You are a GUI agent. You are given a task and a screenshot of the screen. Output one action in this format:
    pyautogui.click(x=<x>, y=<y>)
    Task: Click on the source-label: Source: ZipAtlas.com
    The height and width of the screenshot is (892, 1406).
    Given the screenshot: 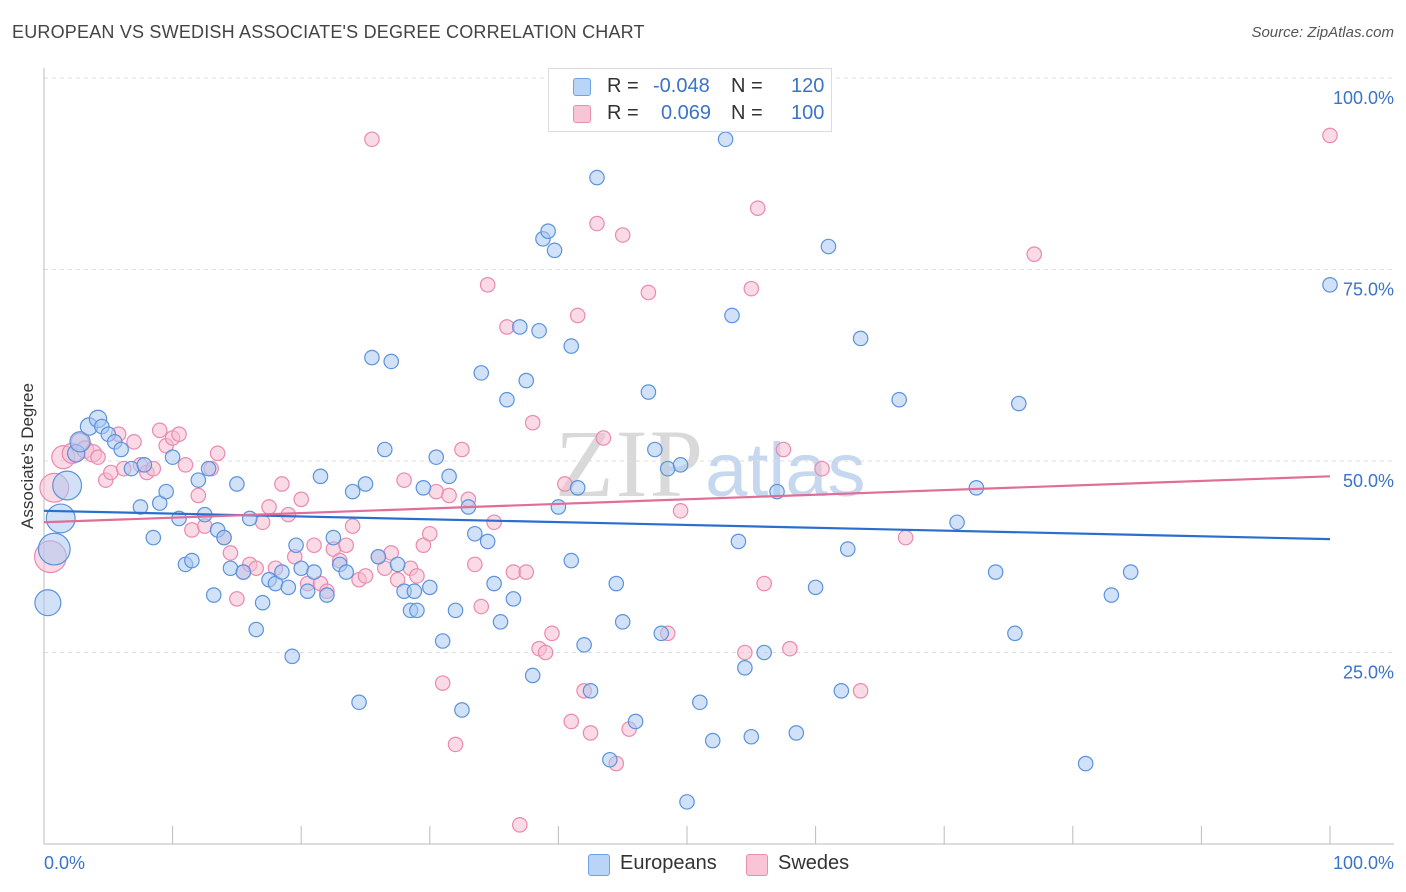 What is the action you would take?
    pyautogui.click(x=1322, y=32)
    